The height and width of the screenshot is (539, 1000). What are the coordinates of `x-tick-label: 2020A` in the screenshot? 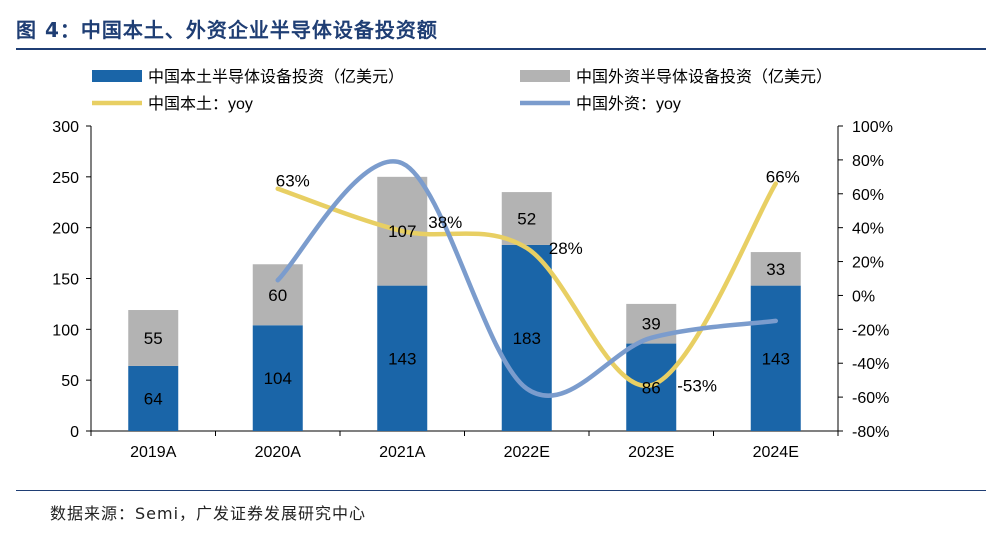 It's located at (278, 452).